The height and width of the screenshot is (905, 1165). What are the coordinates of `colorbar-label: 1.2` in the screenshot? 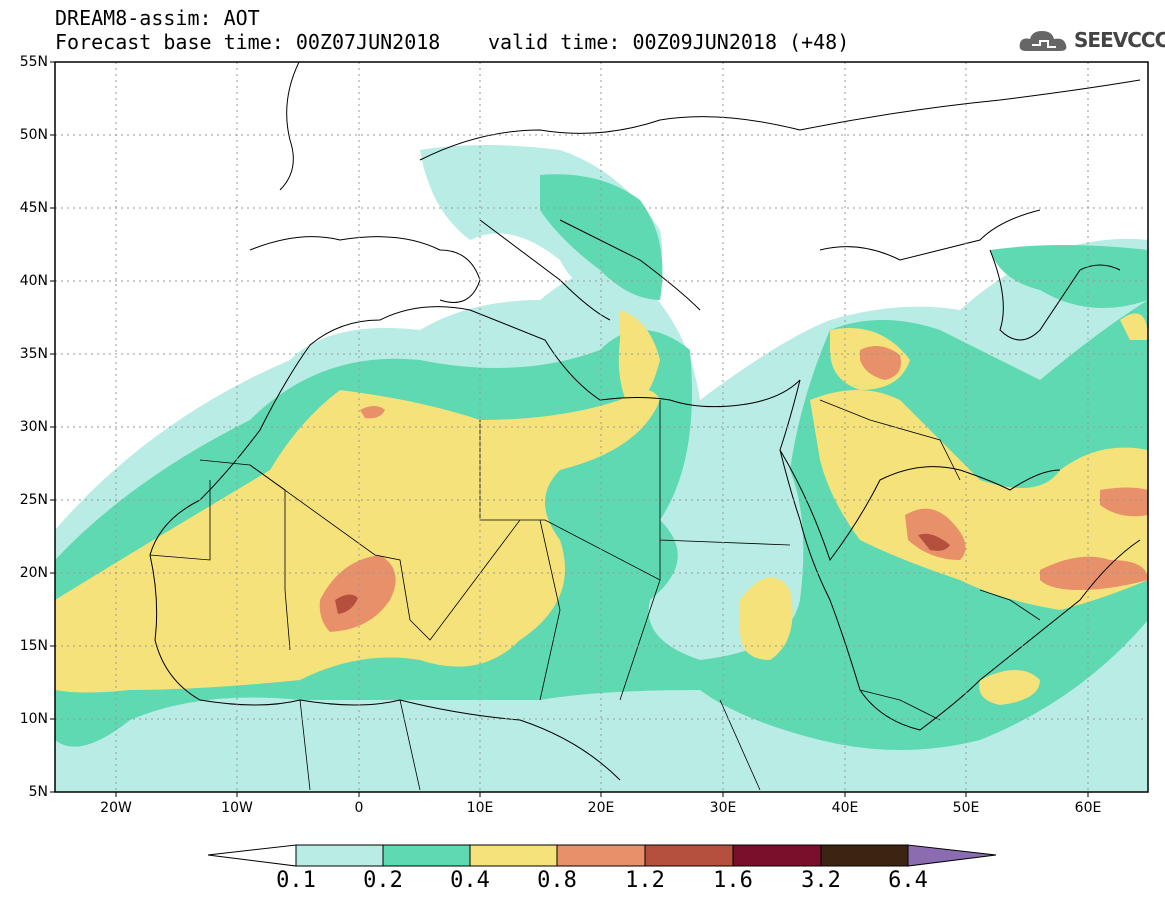 It's located at (645, 880).